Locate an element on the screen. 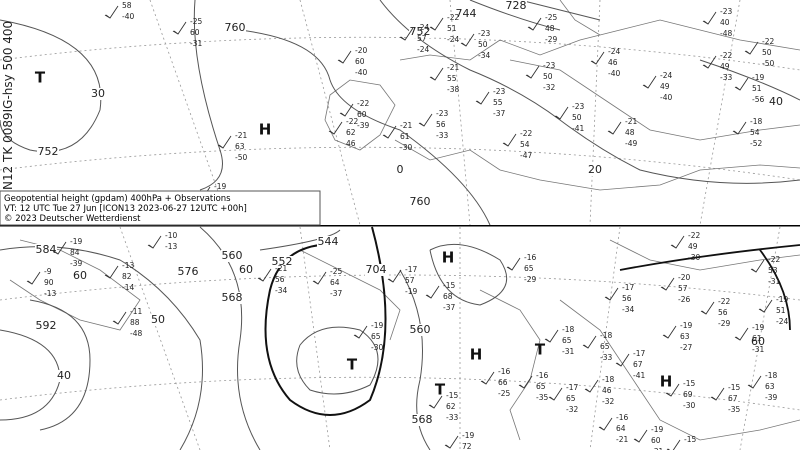 The height and width of the screenshot is (450, 800). station-value: -48 is located at coordinates (726, 33).